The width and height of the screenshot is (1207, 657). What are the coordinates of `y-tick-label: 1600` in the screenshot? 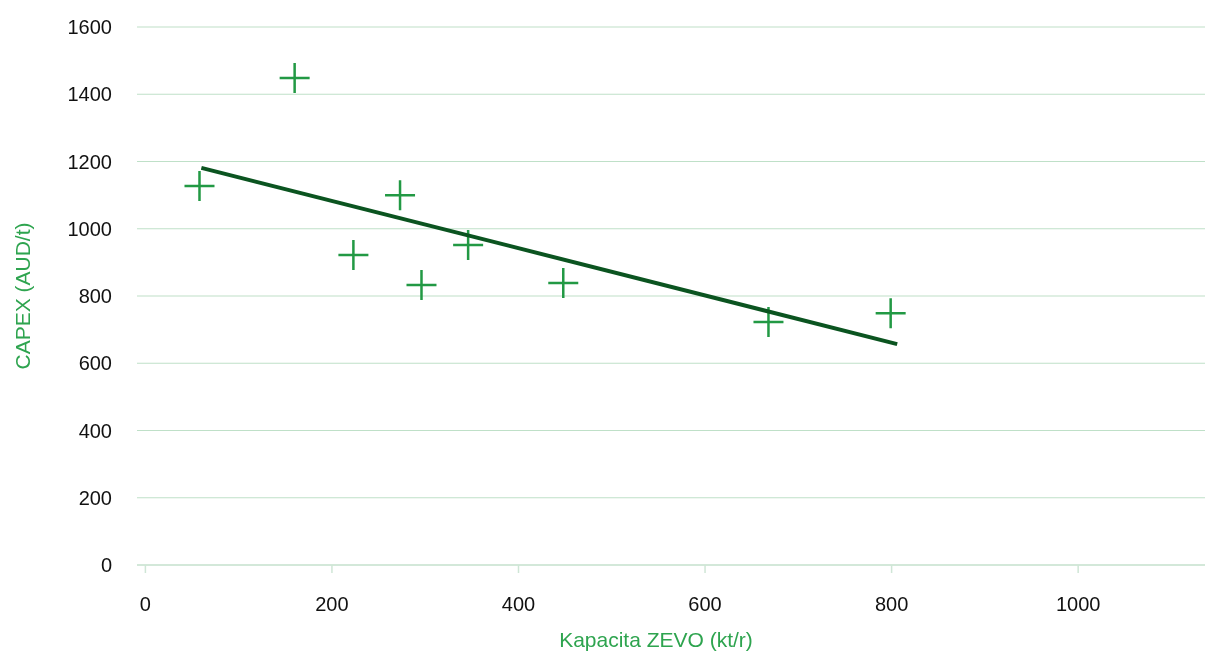 It's located at (89, 27).